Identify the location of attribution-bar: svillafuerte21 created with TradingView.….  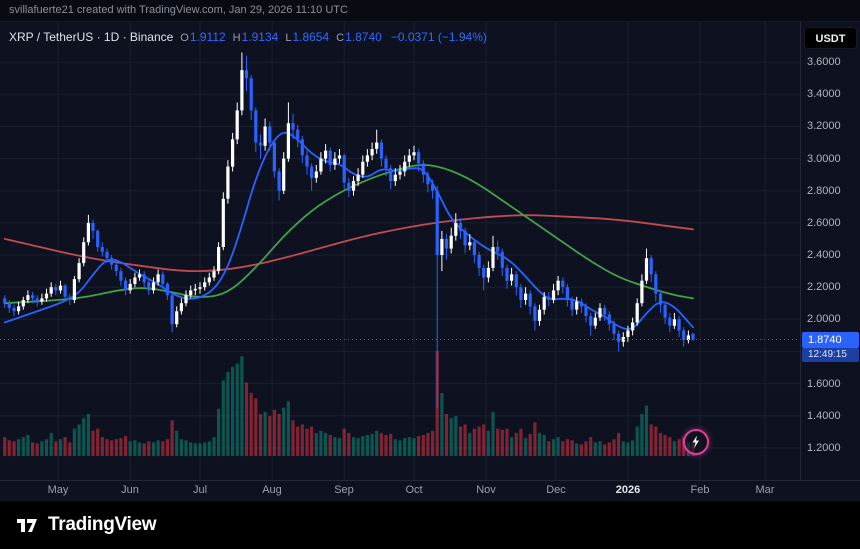
(430, 11).